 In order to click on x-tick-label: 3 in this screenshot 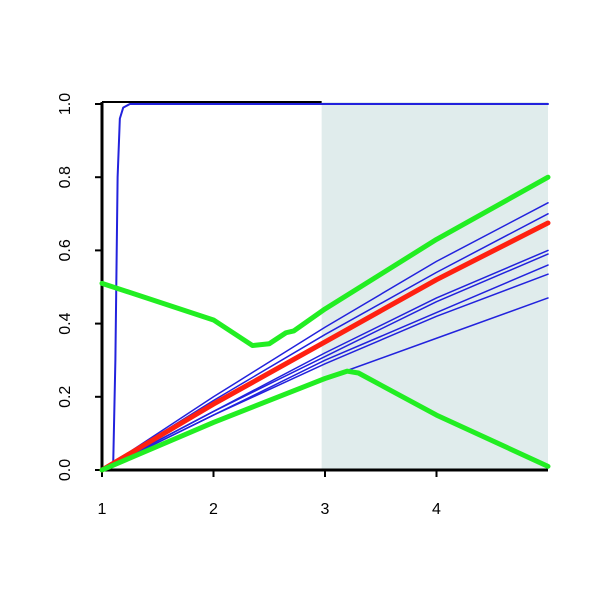, I will do `click(325, 509)`.